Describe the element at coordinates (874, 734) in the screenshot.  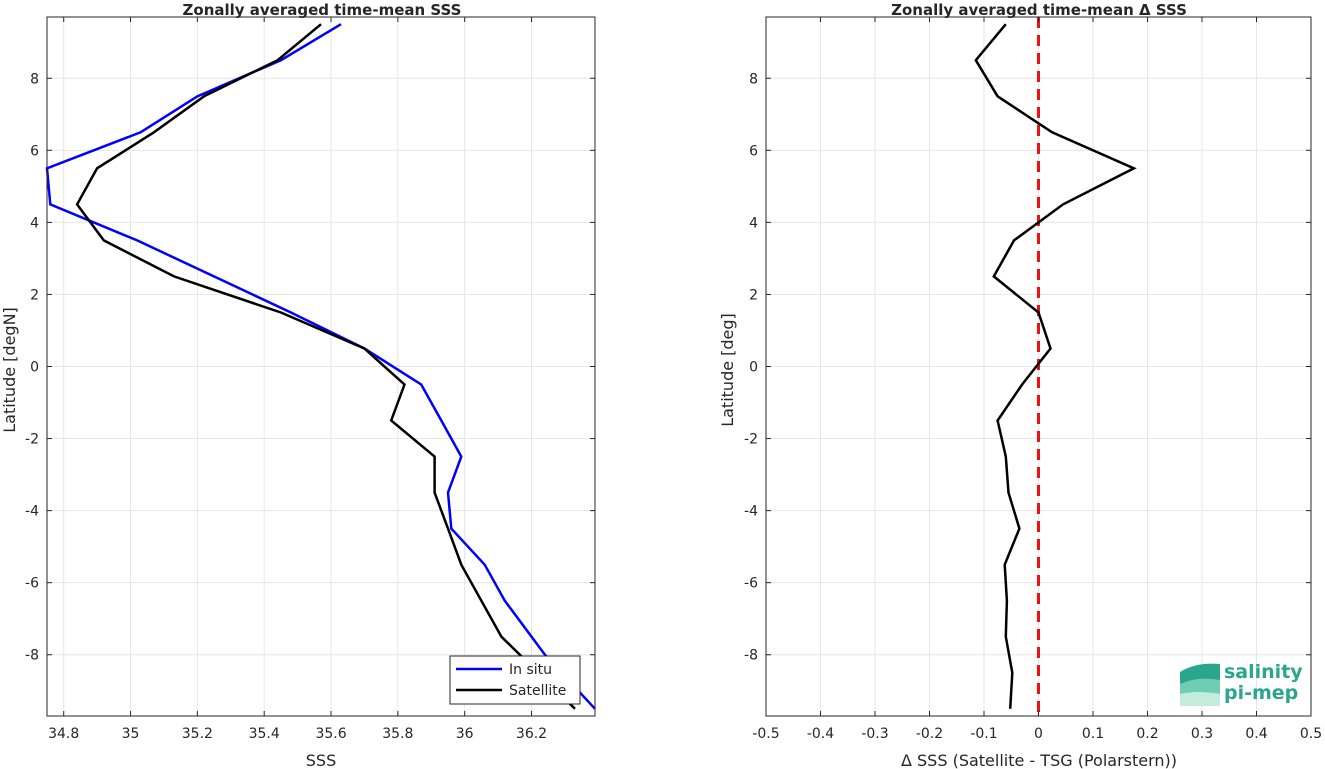
I see `x-tick-label: -0.3` at that location.